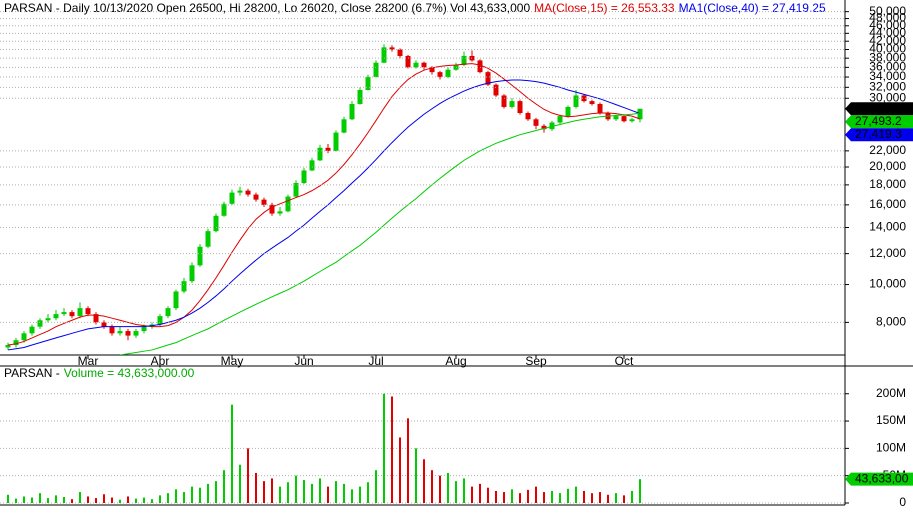  I want to click on price-label: 27,493.2, so click(878, 121).